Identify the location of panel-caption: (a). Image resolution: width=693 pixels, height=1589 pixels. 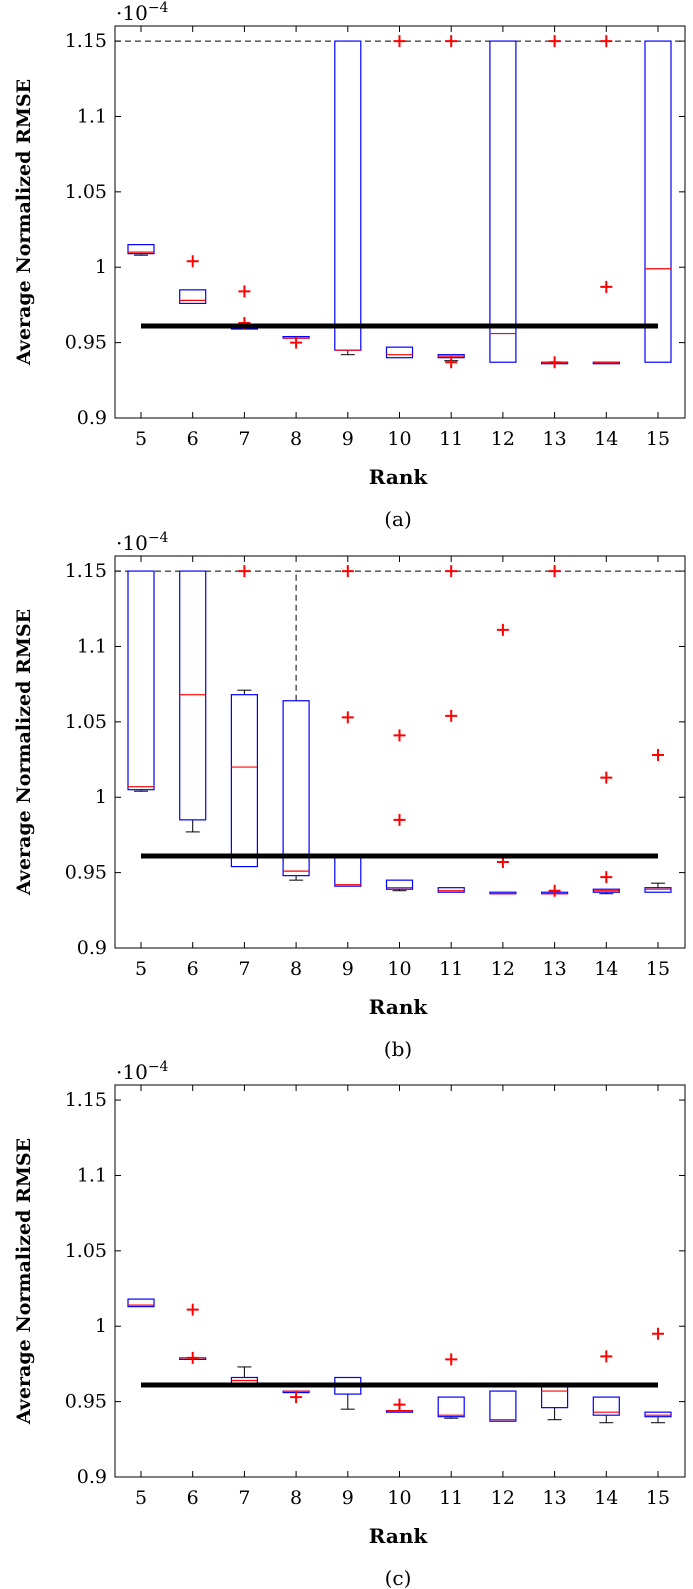
(398, 519).